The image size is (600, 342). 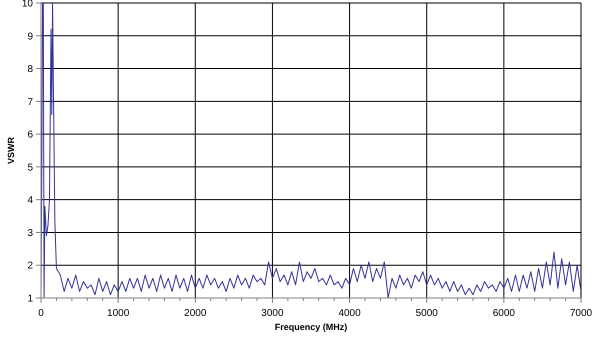 I want to click on x-tick-label: 5000, so click(x=427, y=313).